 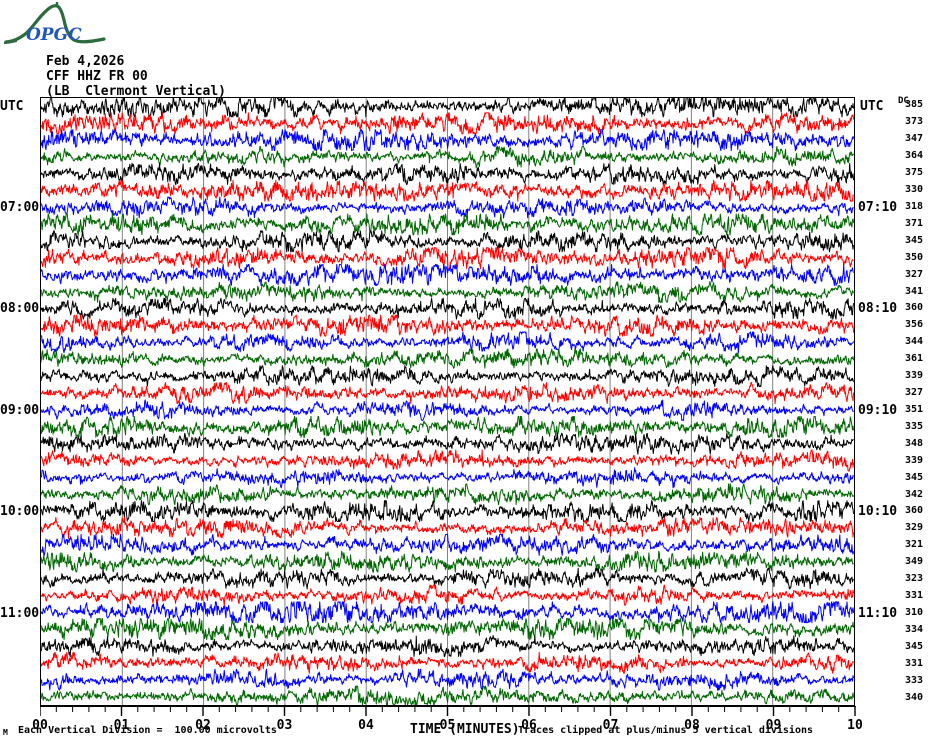 I want to click on utc-left-title: UTC, so click(x=12, y=106).